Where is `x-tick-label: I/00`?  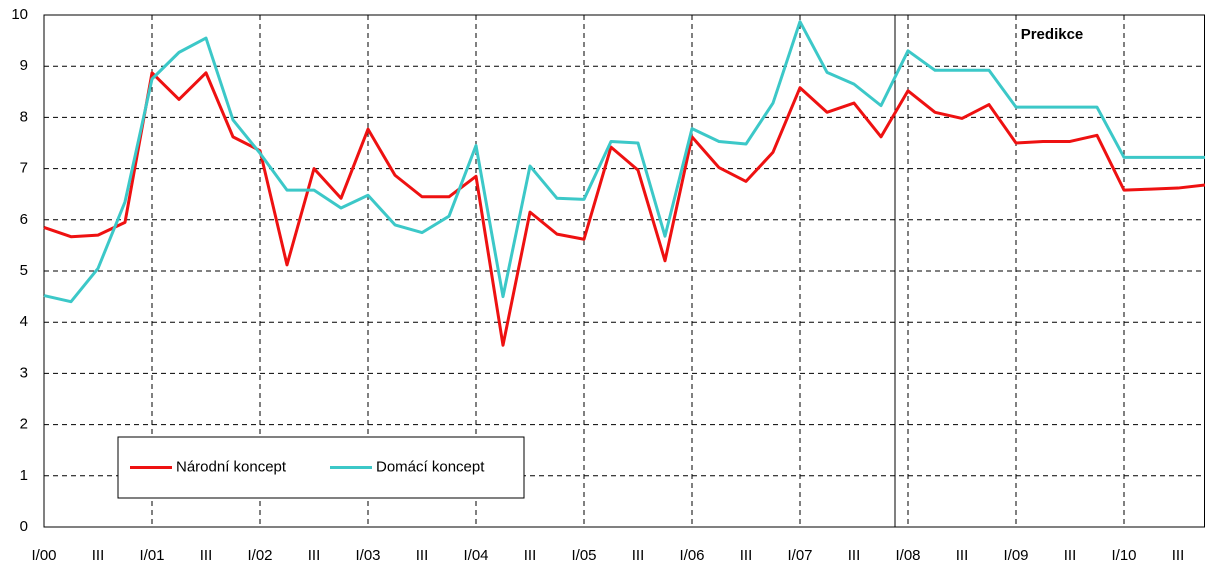 x-tick-label: I/00 is located at coordinates (43, 555).